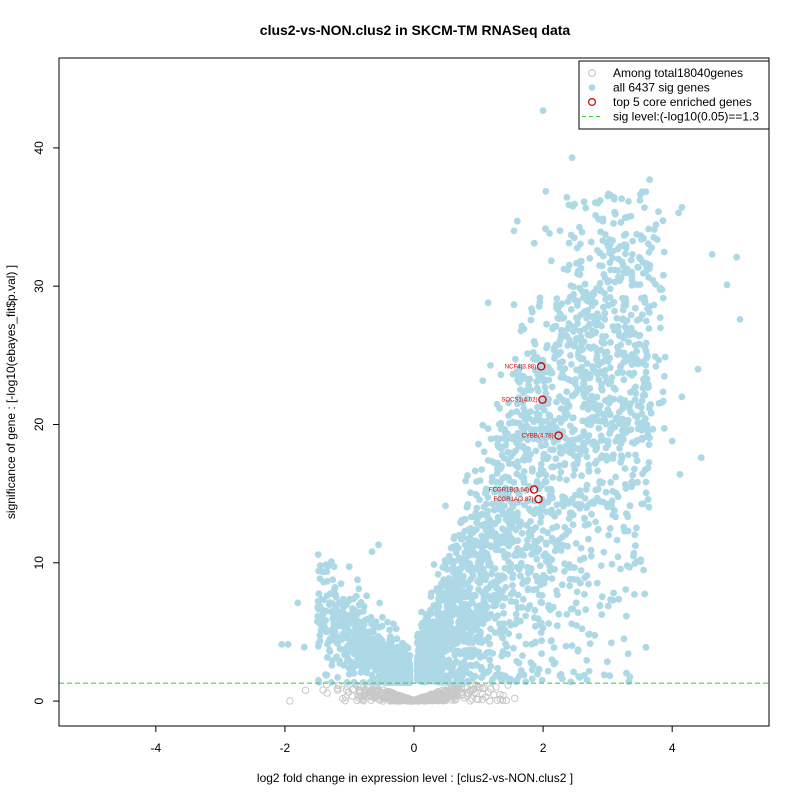  Describe the element at coordinates (413, 740) in the screenshot. I see `x-axis: -4 -2 0 2 4` at that location.